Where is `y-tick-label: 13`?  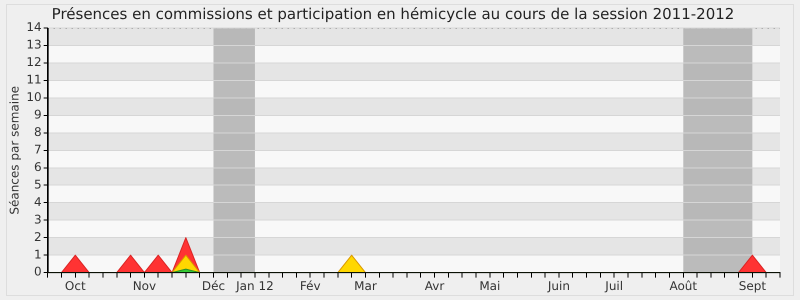 y-tick-label: 13 is located at coordinates (34, 45).